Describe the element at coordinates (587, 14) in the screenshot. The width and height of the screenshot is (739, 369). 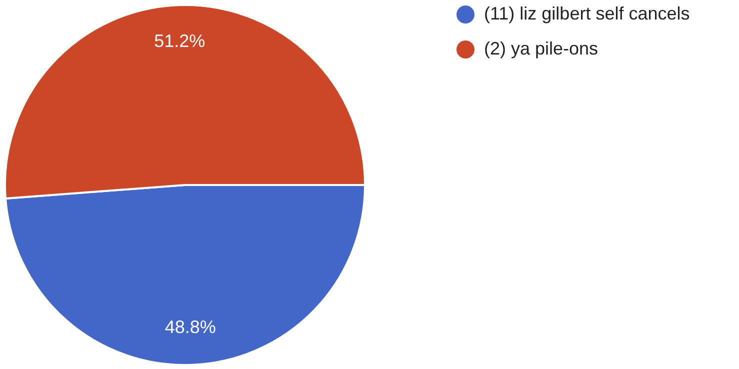
I see `legend-label: (11) liz gilbert self cancels` at that location.